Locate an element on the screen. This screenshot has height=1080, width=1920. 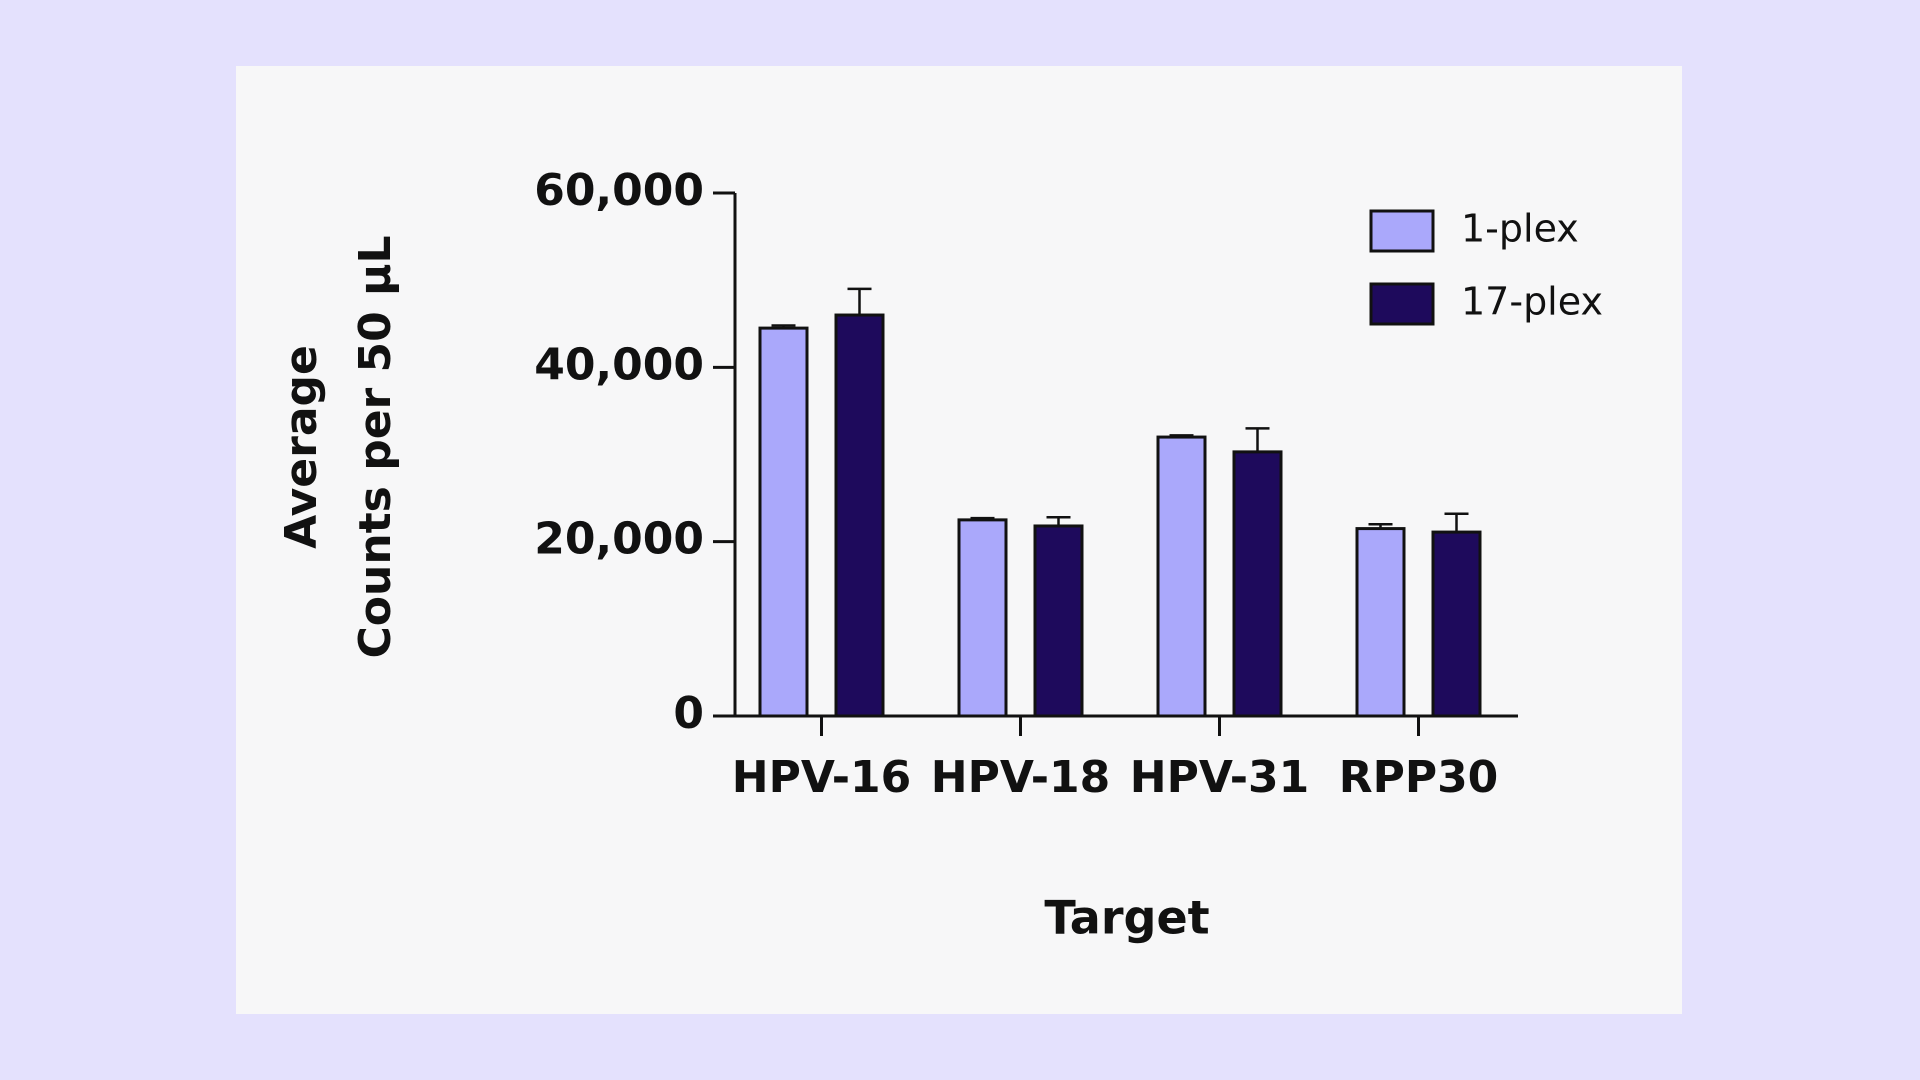
x-label: Target is located at coordinates (1126, 918).